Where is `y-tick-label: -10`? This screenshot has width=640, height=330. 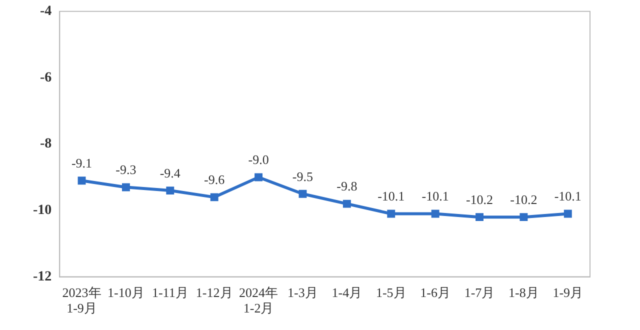
y-tick-label: -10 is located at coordinates (42, 210).